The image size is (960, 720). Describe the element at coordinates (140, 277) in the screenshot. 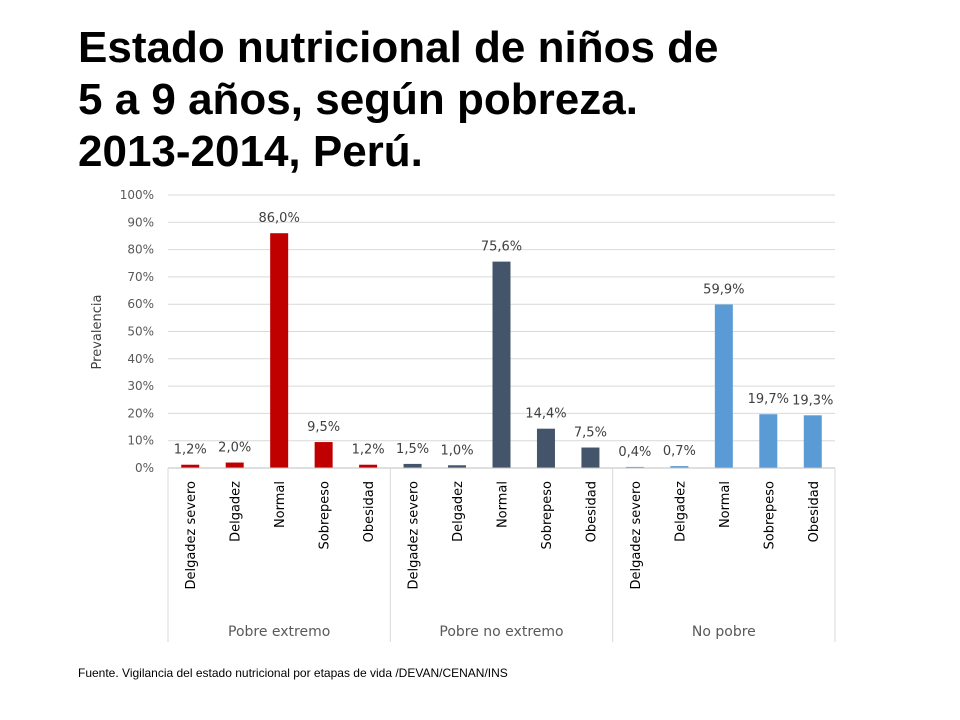

I see `y-tick-label: 70%` at that location.